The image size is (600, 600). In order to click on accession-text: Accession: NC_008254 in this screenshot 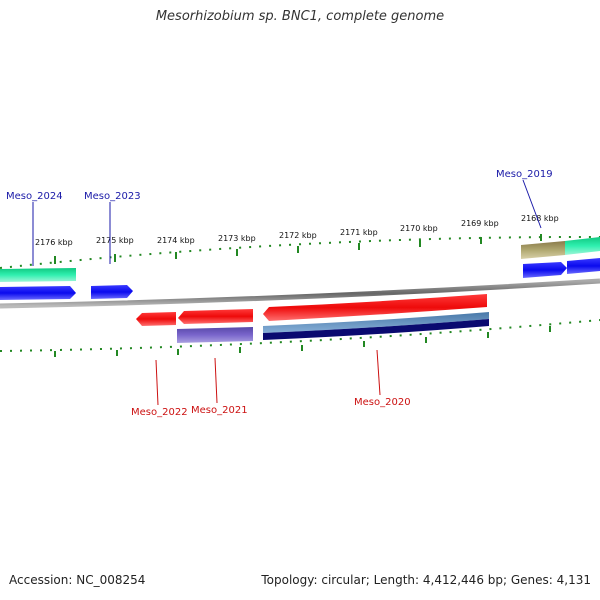, I will do `click(77, 580)`.